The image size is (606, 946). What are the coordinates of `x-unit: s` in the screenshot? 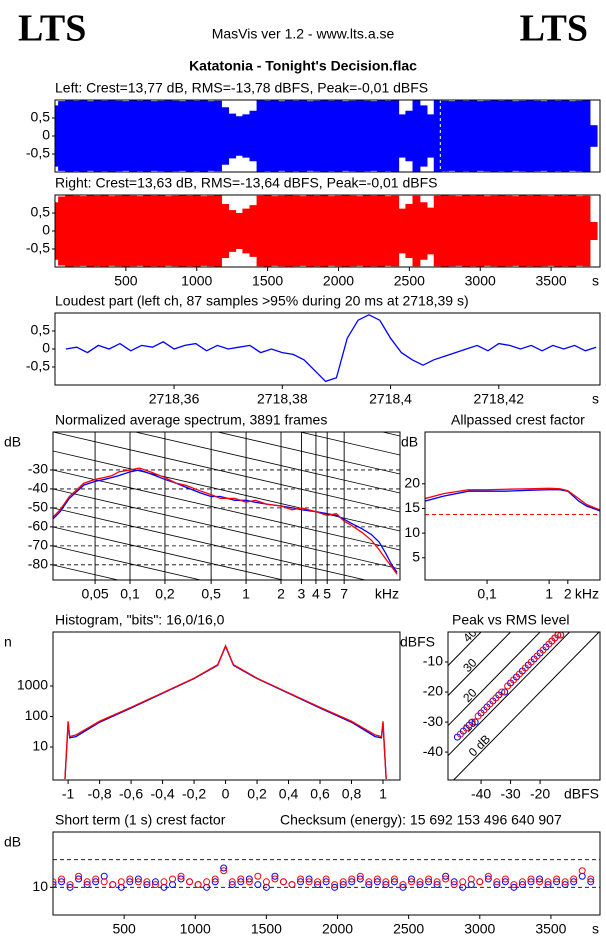 It's located at (595, 399).